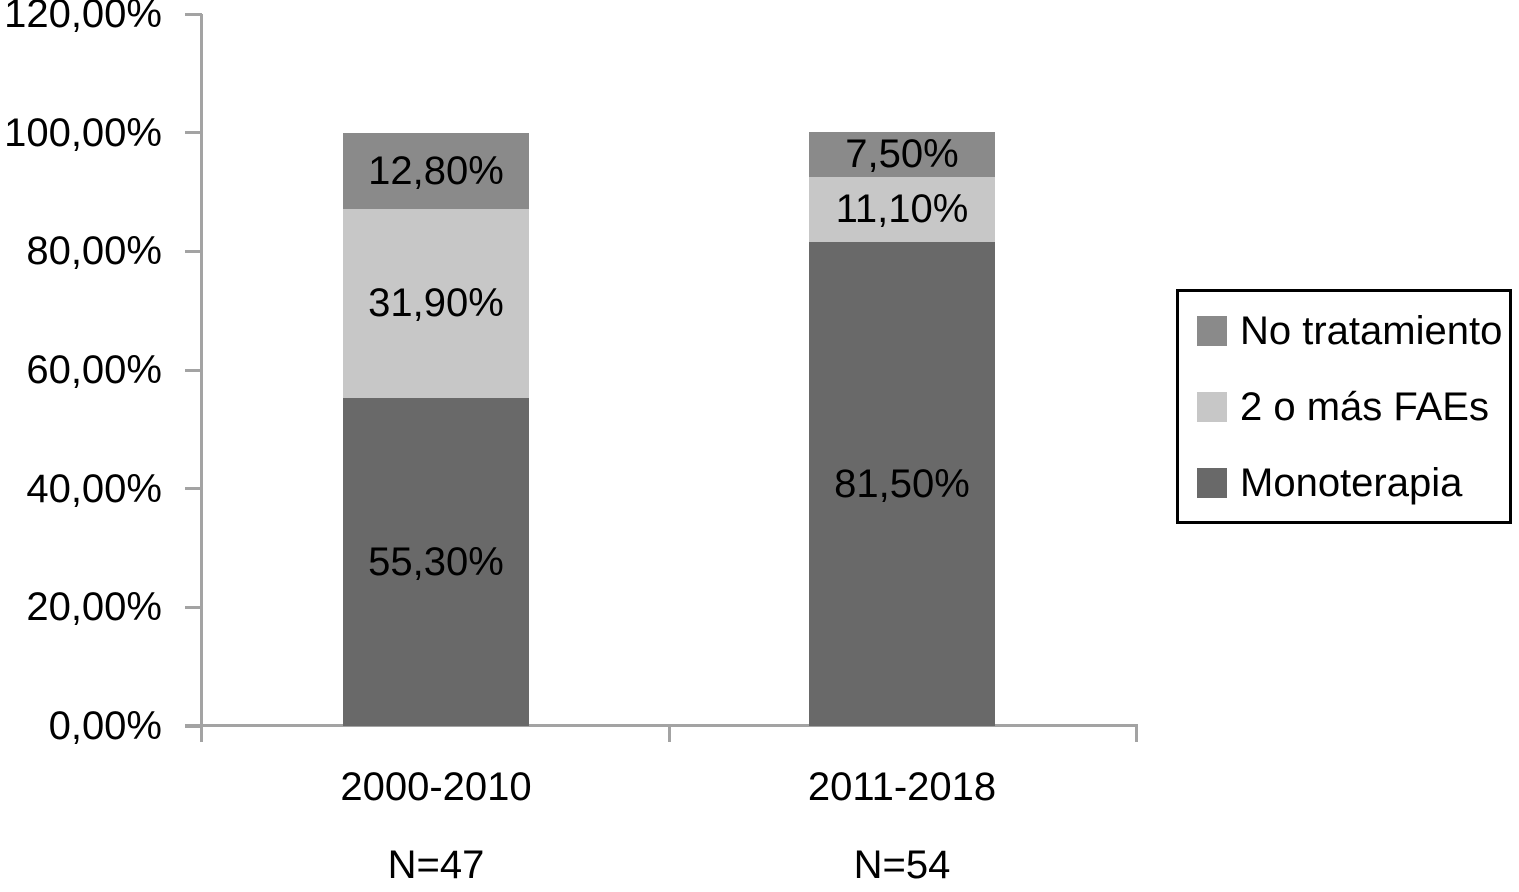  I want to click on category-label: 2000-2010, so click(436, 787).